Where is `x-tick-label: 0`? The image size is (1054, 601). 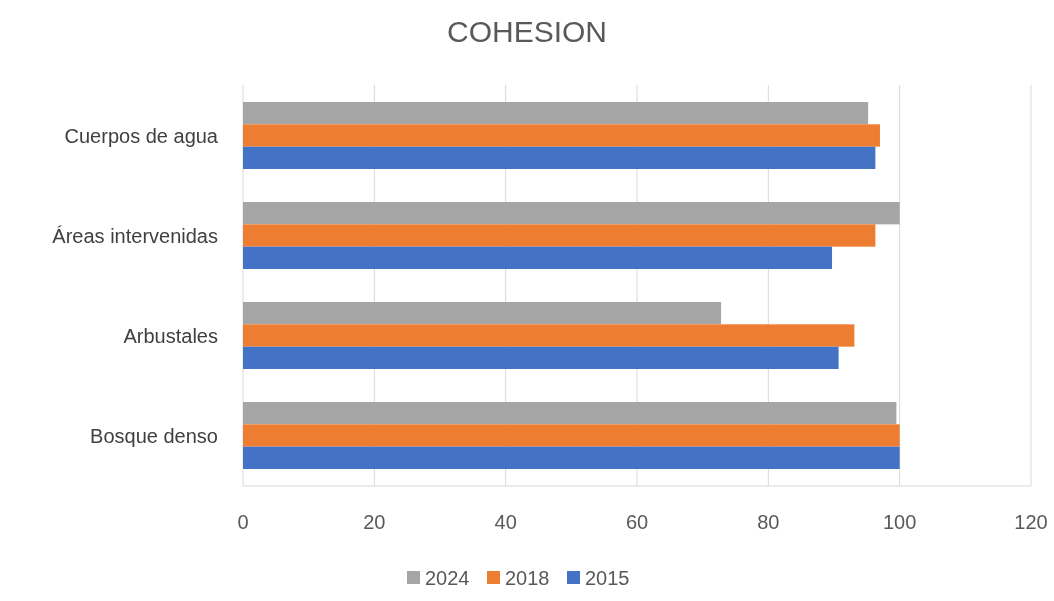 x-tick-label: 0 is located at coordinates (243, 522).